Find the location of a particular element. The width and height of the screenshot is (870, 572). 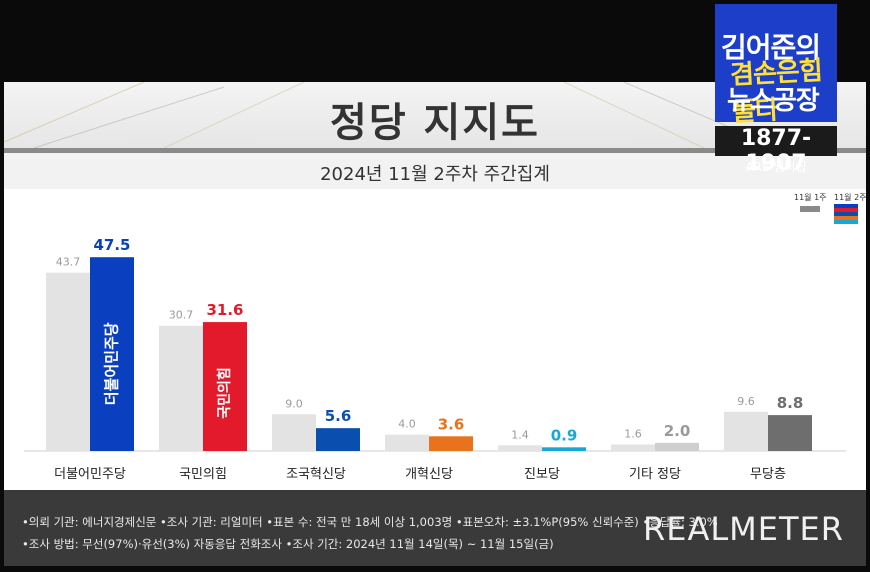

show-logo: 김어준의 겸손은힘들다 뉴스공장 is located at coordinates (776, 66).